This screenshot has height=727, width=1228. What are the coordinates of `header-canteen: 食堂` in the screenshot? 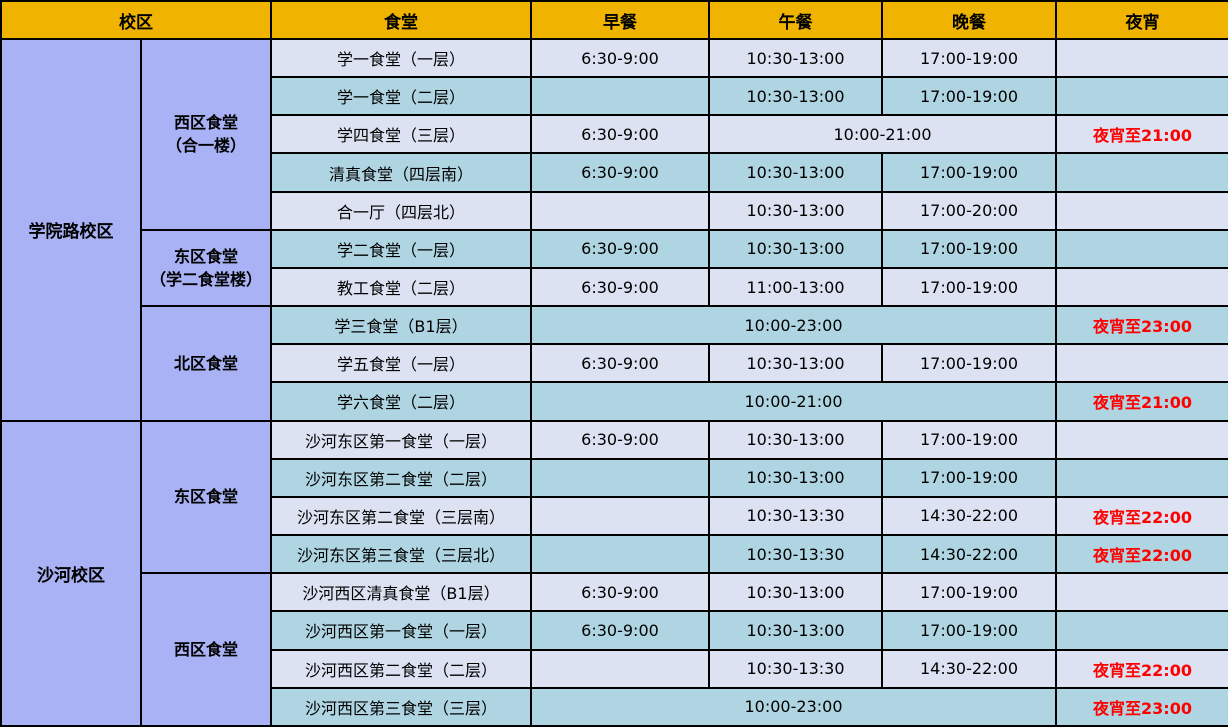 It's located at (401, 20).